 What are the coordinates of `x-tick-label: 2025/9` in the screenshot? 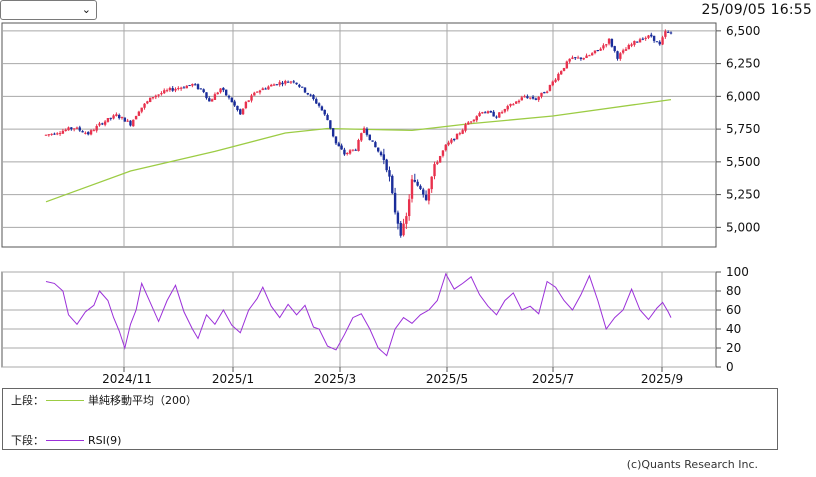 It's located at (662, 379).